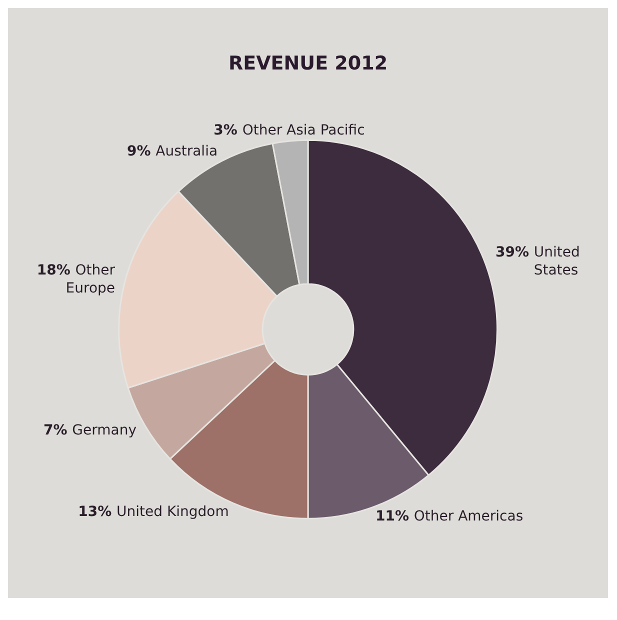 This screenshot has width=617, height=620. What do you see at coordinates (187, 152) in the screenshot?
I see `slice-label: Australia` at bounding box center [187, 152].